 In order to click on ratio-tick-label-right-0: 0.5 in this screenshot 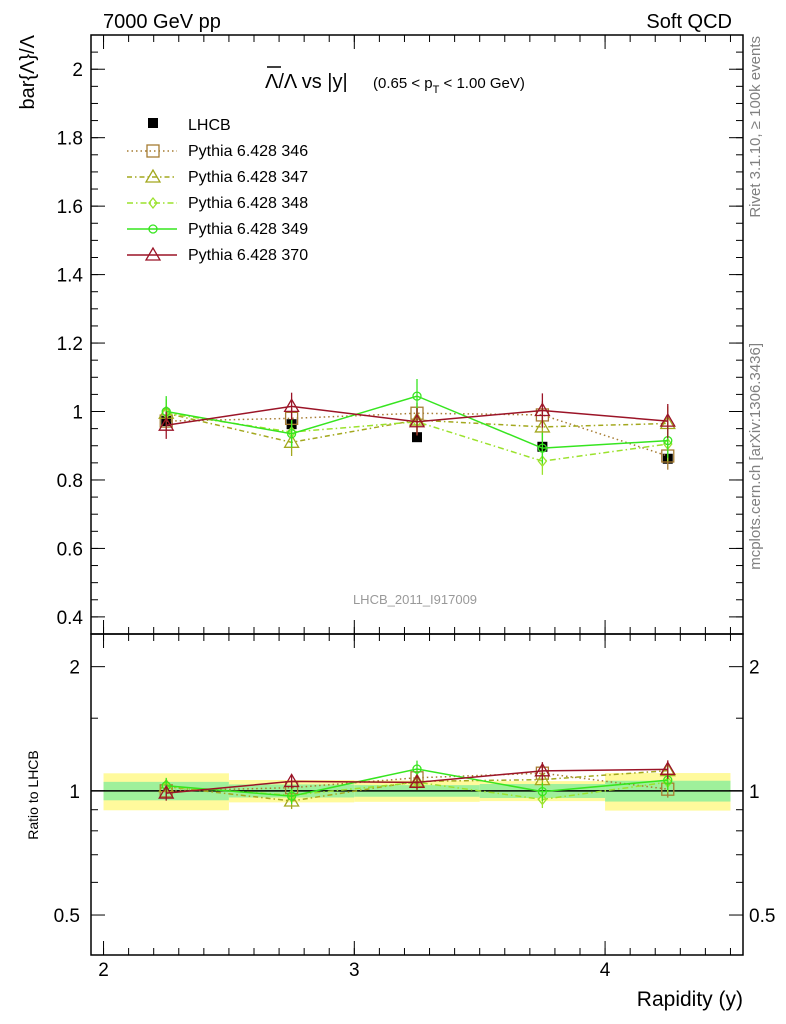, I will do `click(762, 916)`.